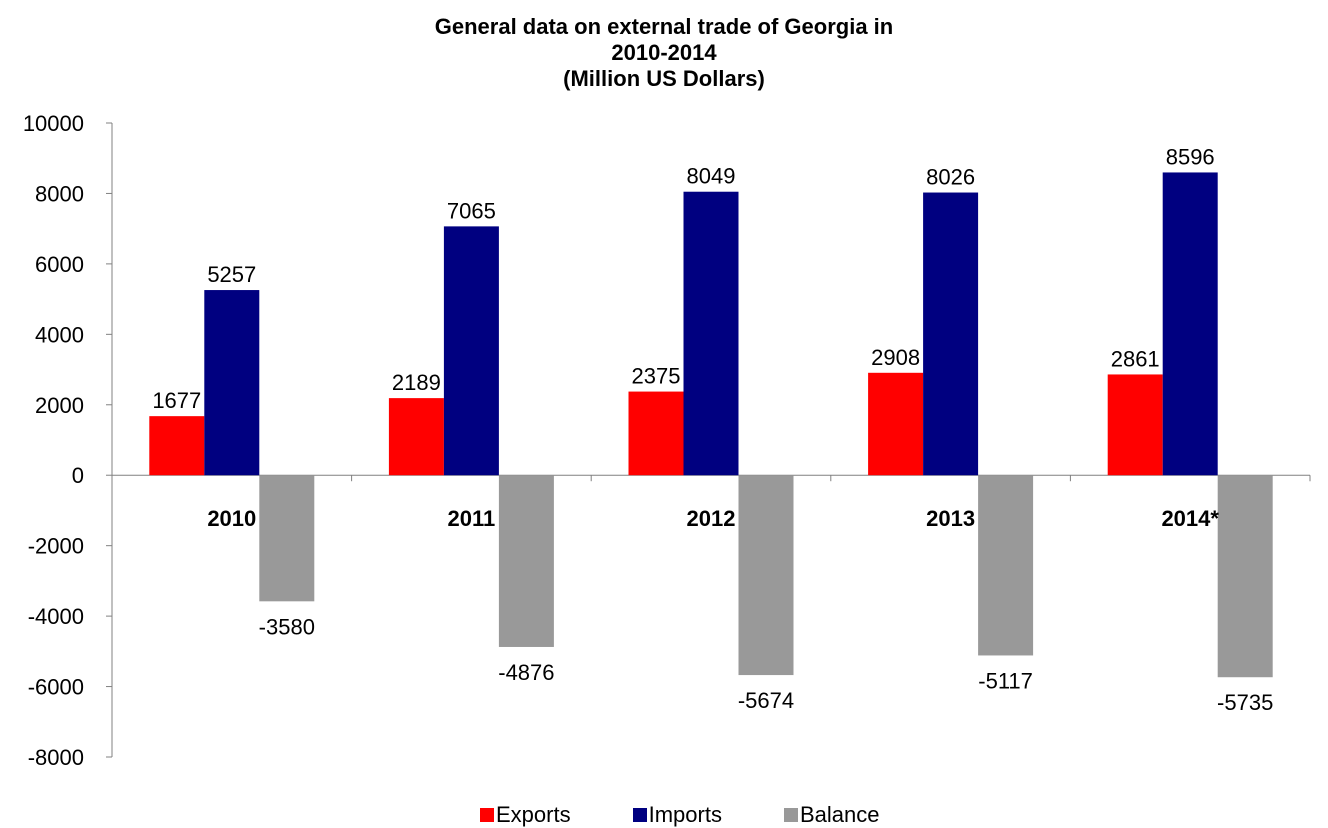 The image size is (1328, 828). What do you see at coordinates (231, 518) in the screenshot?
I see `x-tick-label: 2010` at bounding box center [231, 518].